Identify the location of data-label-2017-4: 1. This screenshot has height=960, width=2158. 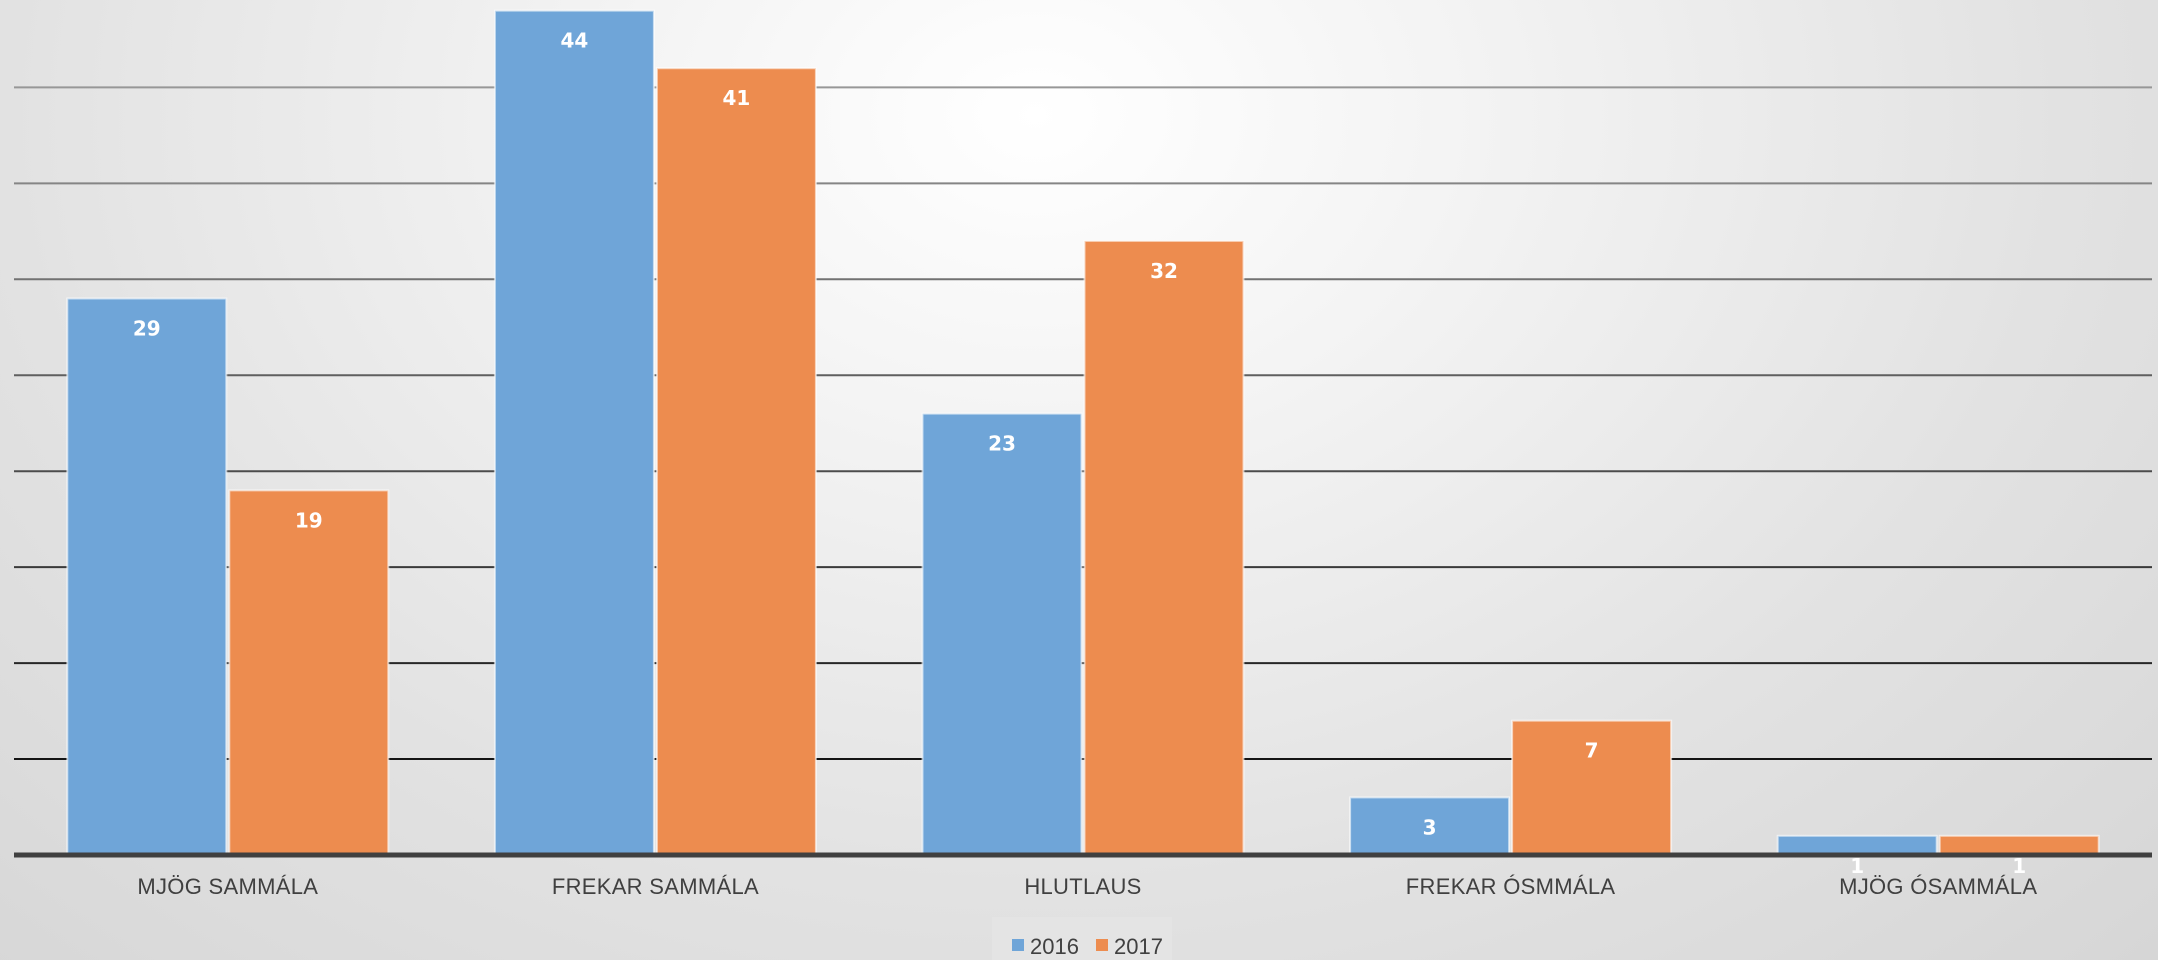
(2019, 866).